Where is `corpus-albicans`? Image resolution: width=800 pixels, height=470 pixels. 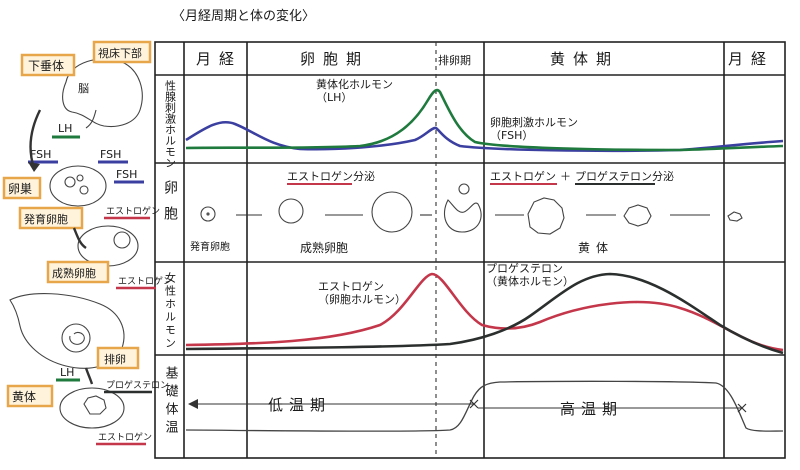
corpus-albicans is located at coordinates (735, 216).